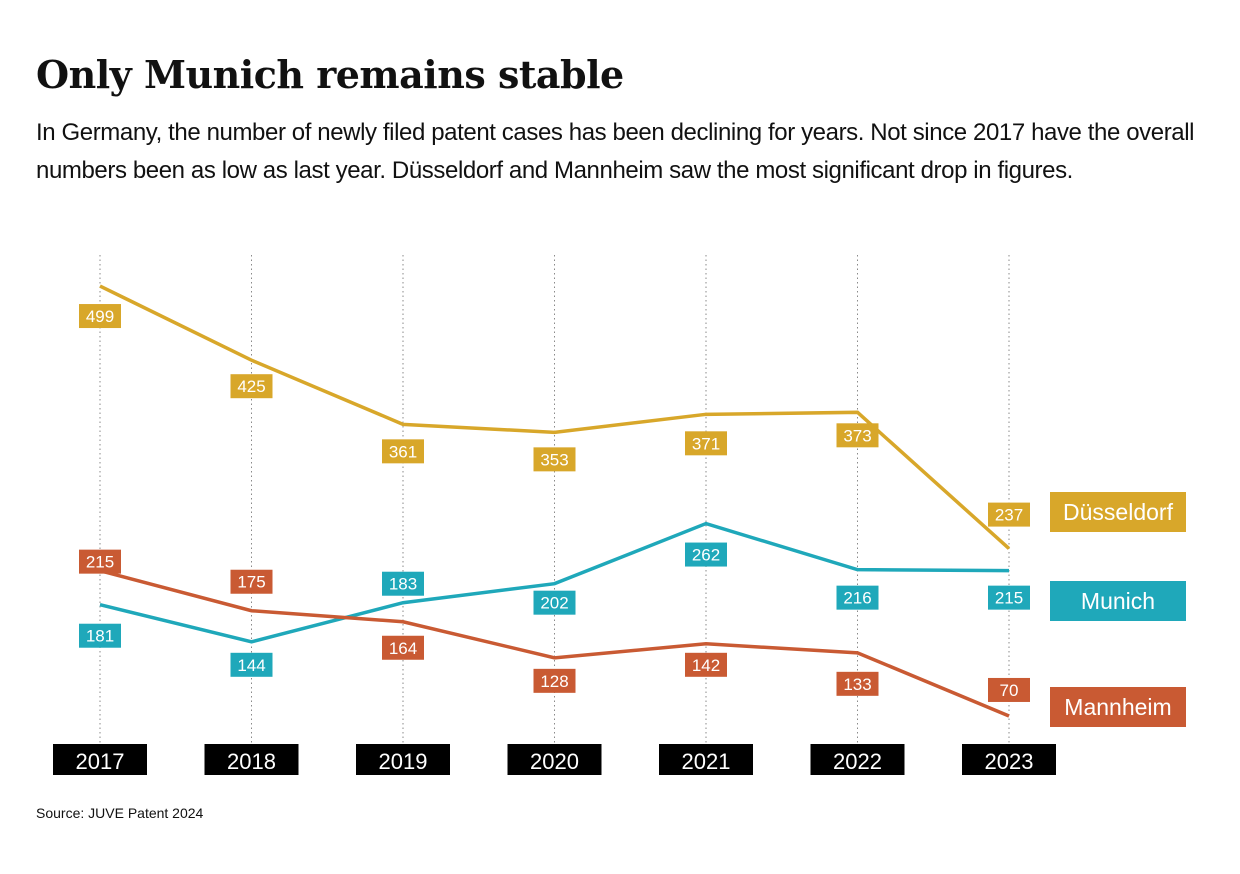 The image size is (1240, 874). I want to click on data-label-munich-2020: 202, so click(554, 602).